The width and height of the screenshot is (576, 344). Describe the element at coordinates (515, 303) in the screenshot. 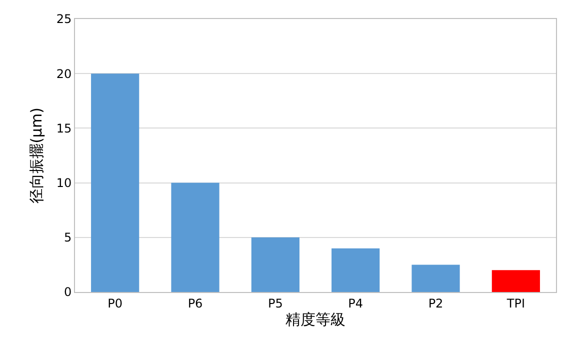

I see `x-tick-label: TPI` at that location.